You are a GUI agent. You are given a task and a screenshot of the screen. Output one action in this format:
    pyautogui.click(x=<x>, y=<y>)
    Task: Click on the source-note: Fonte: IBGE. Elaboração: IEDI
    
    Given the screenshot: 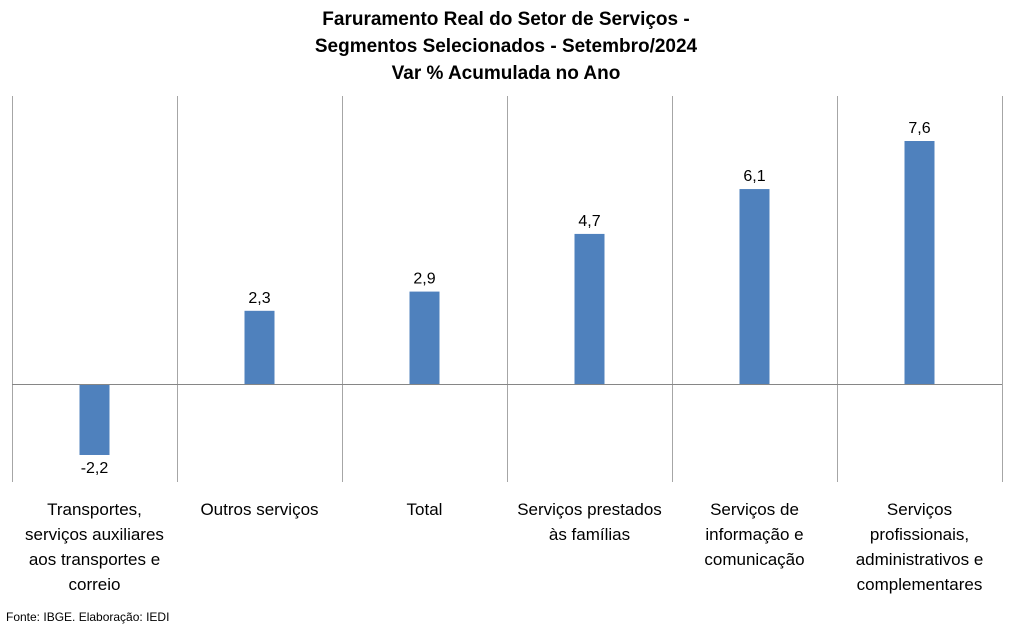 What is the action you would take?
    pyautogui.click(x=88, y=617)
    